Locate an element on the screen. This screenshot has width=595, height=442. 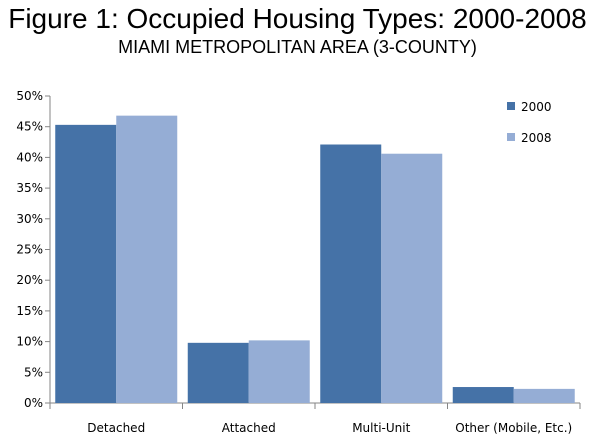
y-tick-label: 45% is located at coordinates (29, 127).